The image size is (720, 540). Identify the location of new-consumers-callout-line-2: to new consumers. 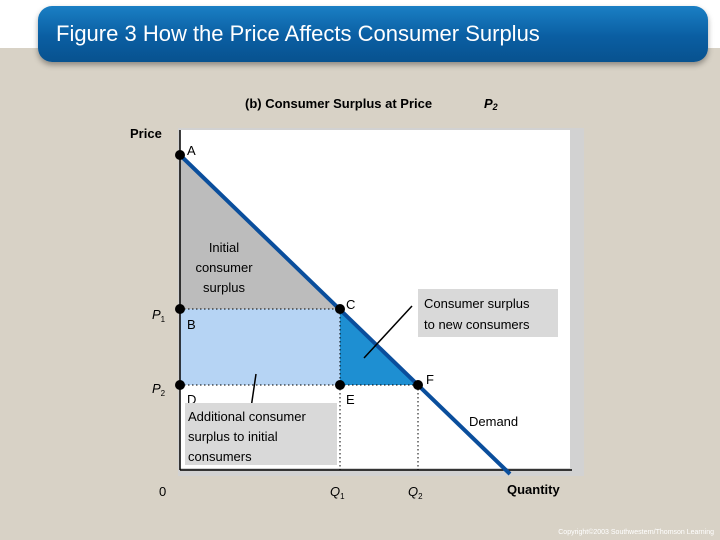
(477, 324).